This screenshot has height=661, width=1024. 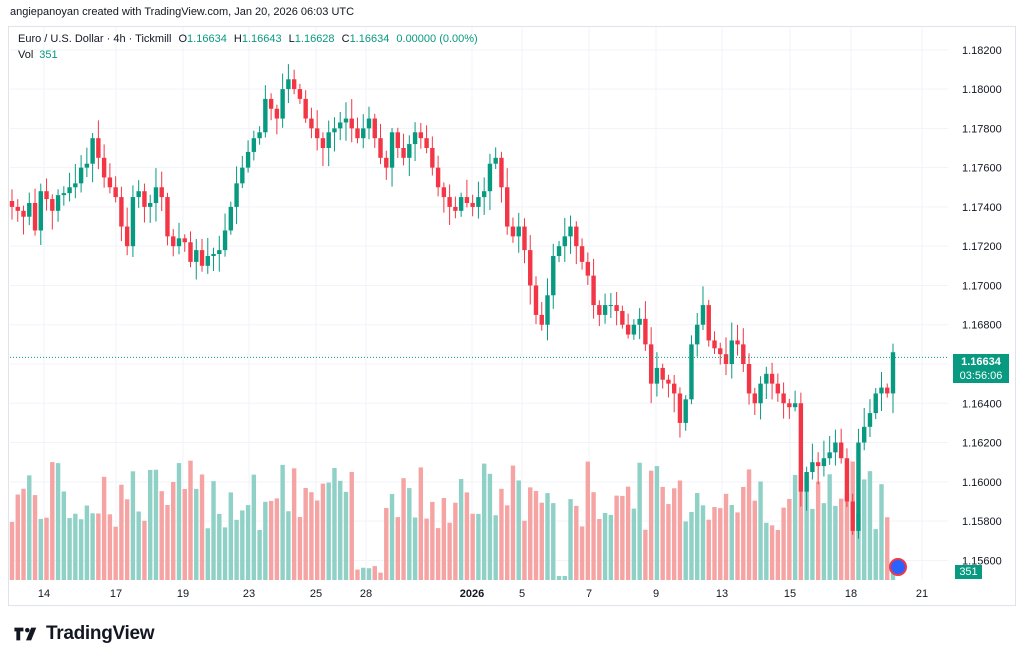 I want to click on last-price-badge: 1.16634 03:56:06, so click(x=981, y=368).